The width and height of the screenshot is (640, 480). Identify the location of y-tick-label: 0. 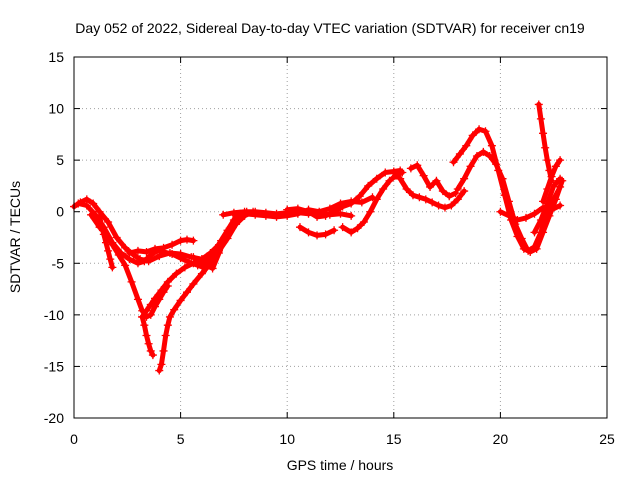
(60, 212).